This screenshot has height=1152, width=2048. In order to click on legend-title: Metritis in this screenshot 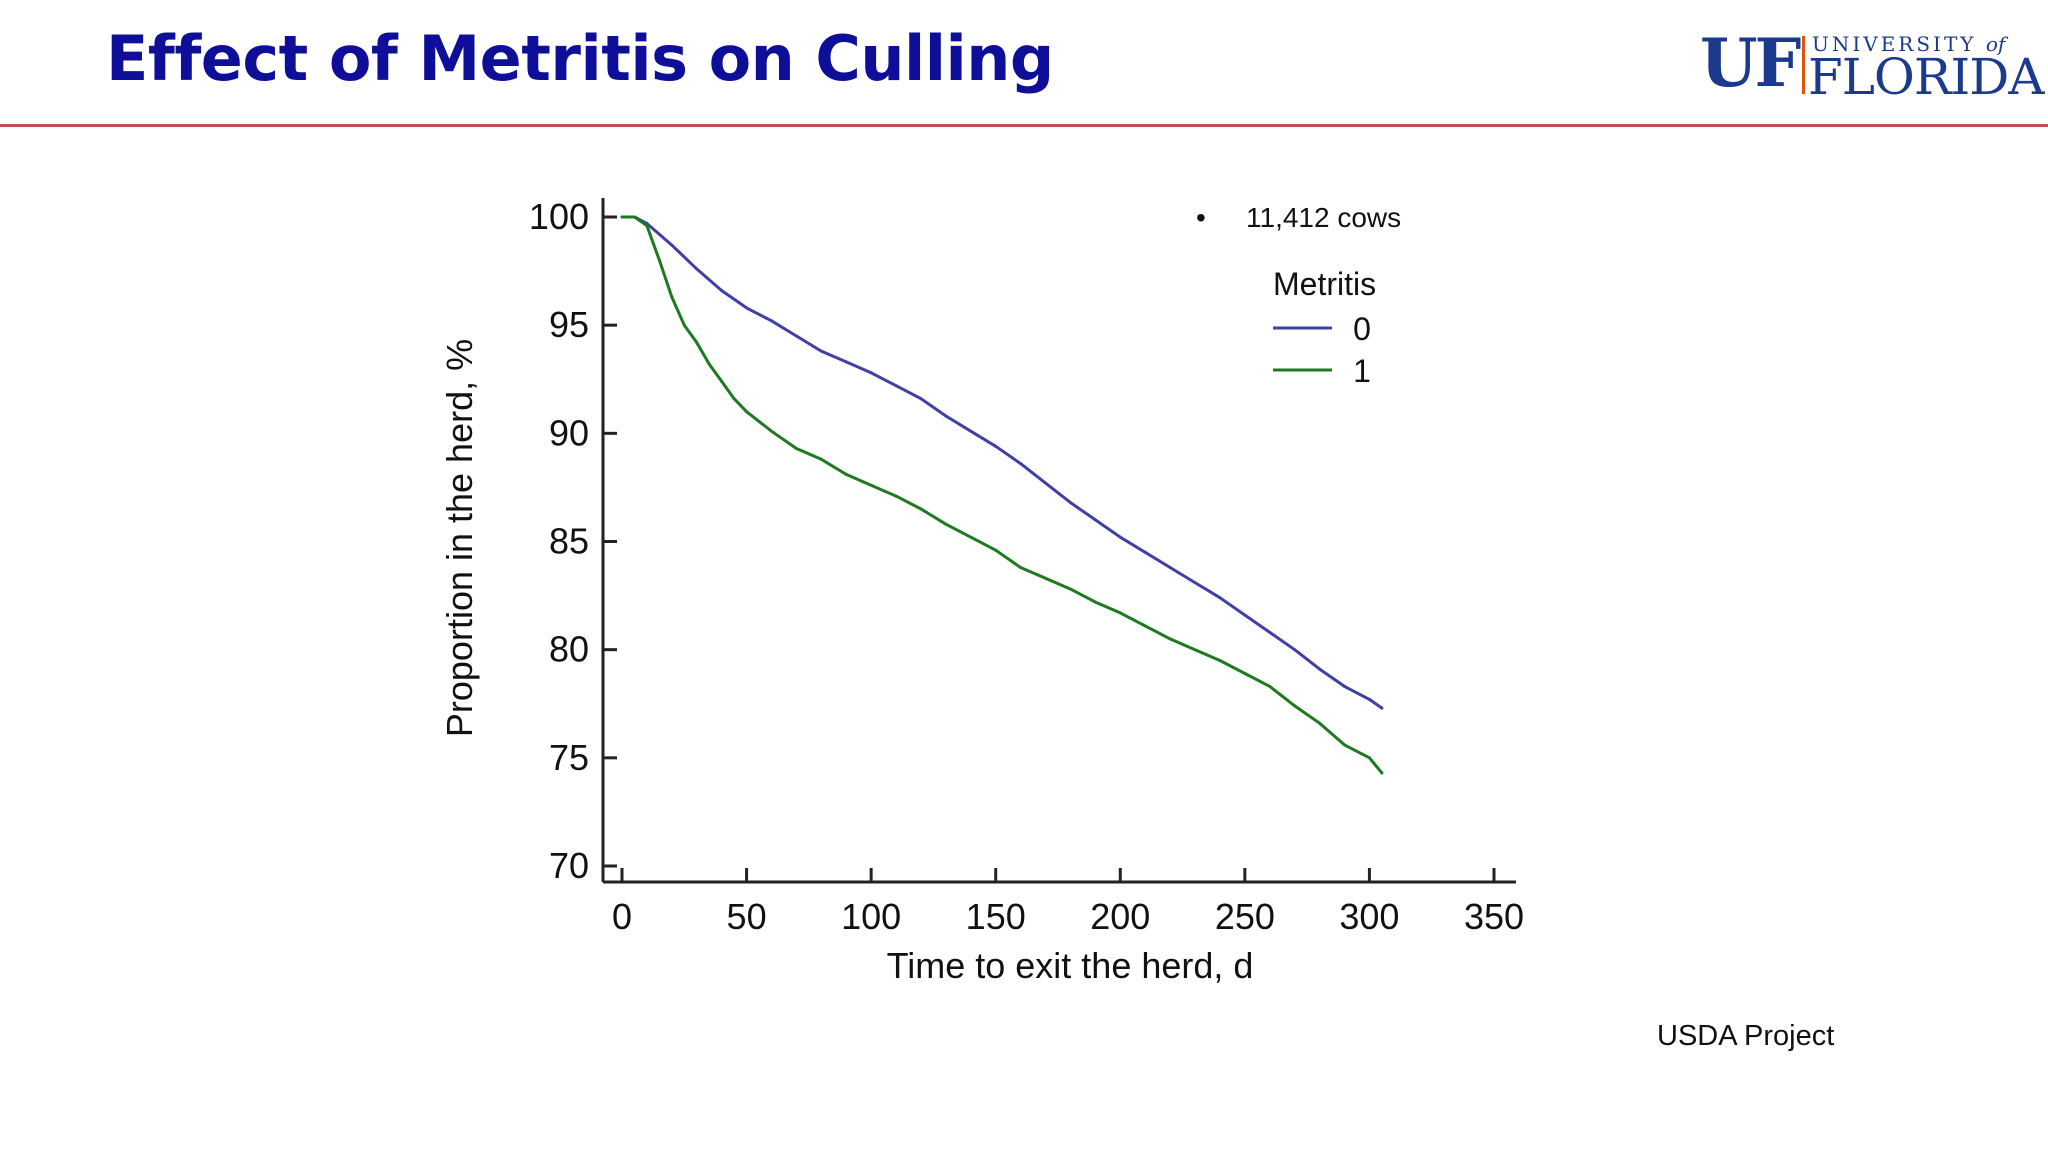, I will do `click(1324, 284)`.